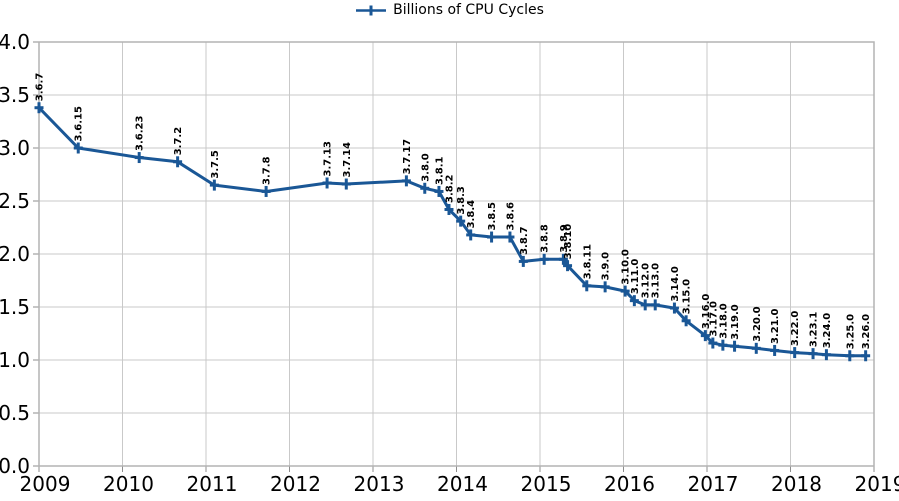 The height and width of the screenshot is (501, 899). I want to click on data-point-label: 3.7.2, so click(178, 141).